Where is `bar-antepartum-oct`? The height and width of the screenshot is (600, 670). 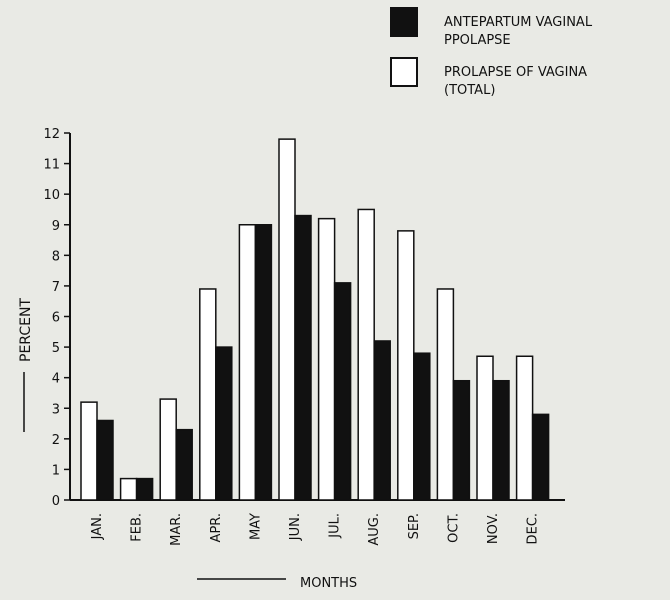 bar-antepartum-oct is located at coordinates (461, 440).